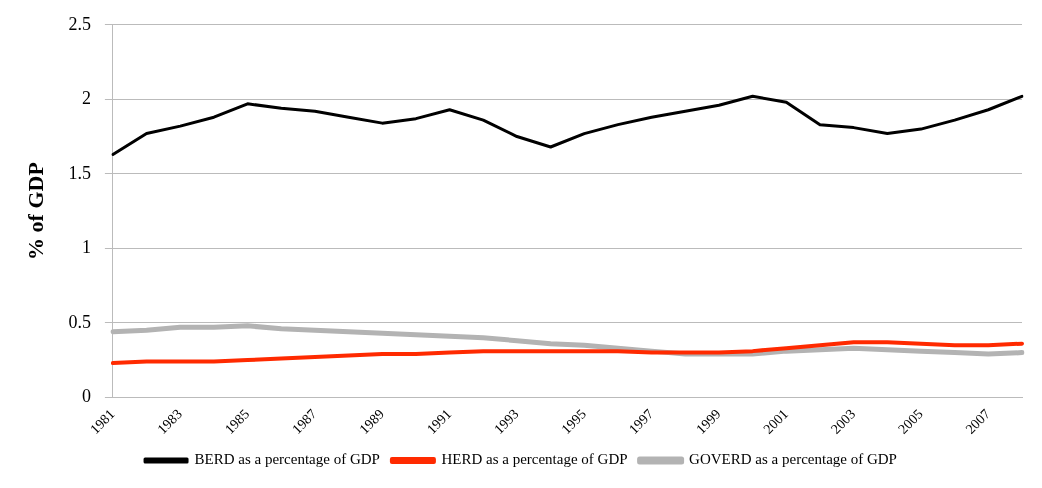  What do you see at coordinates (79, 172) in the screenshot?
I see `y-tick-label: 1.5` at bounding box center [79, 172].